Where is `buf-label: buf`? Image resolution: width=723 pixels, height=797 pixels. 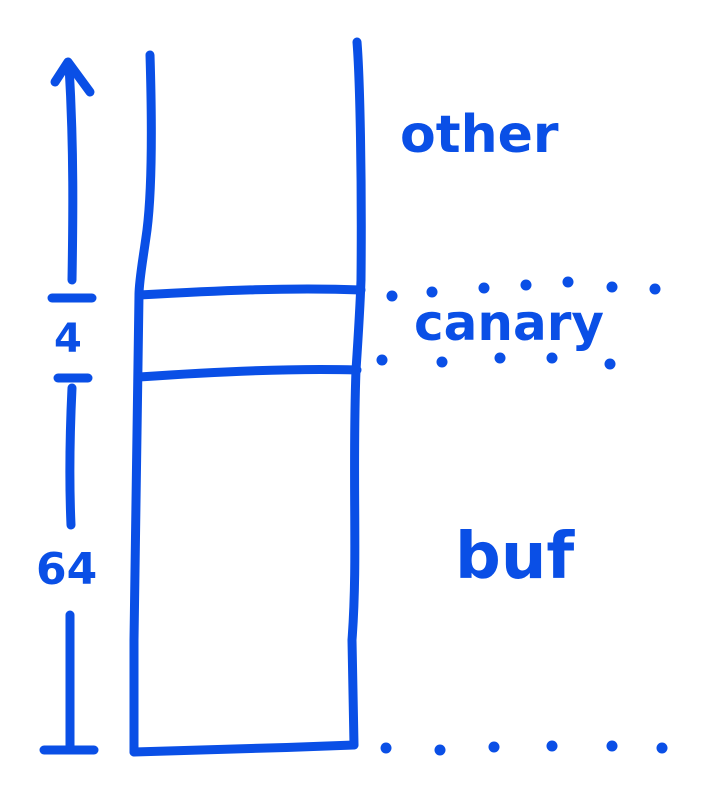
buf-label: buf is located at coordinates (515, 557).